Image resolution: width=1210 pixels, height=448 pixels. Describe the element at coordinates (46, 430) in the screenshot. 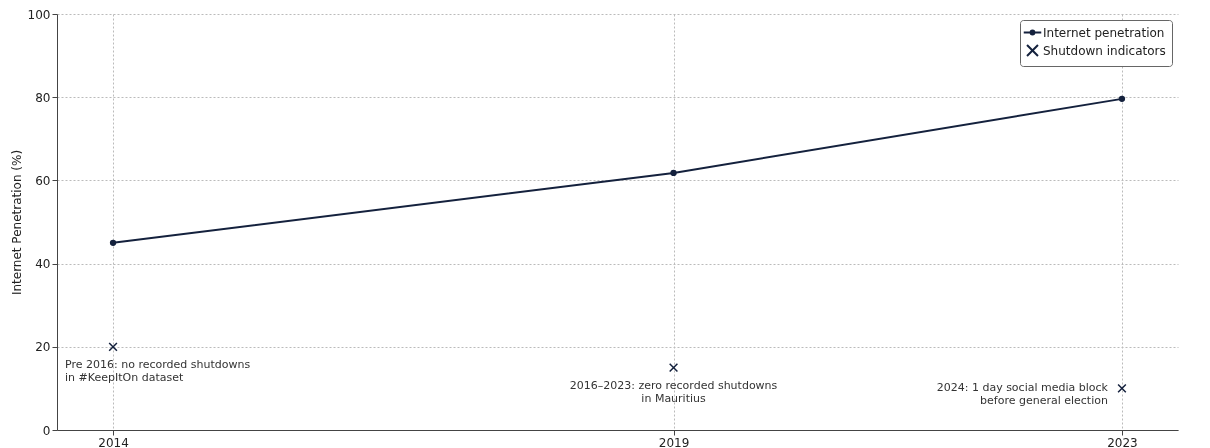

I see `y-tick-label: 0` at that location.